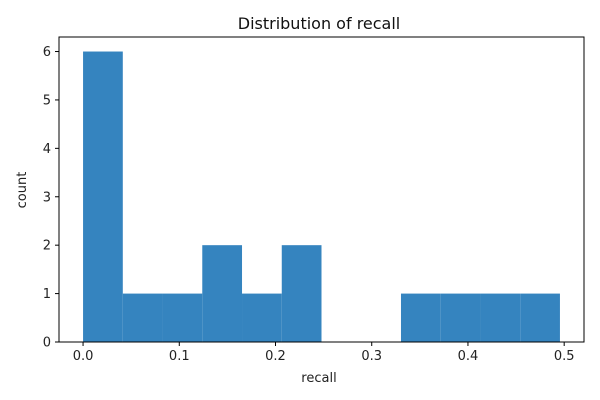 The image size is (600, 400). What do you see at coordinates (47, 246) in the screenshot?
I see `y-tick-label-2: 2` at bounding box center [47, 246].